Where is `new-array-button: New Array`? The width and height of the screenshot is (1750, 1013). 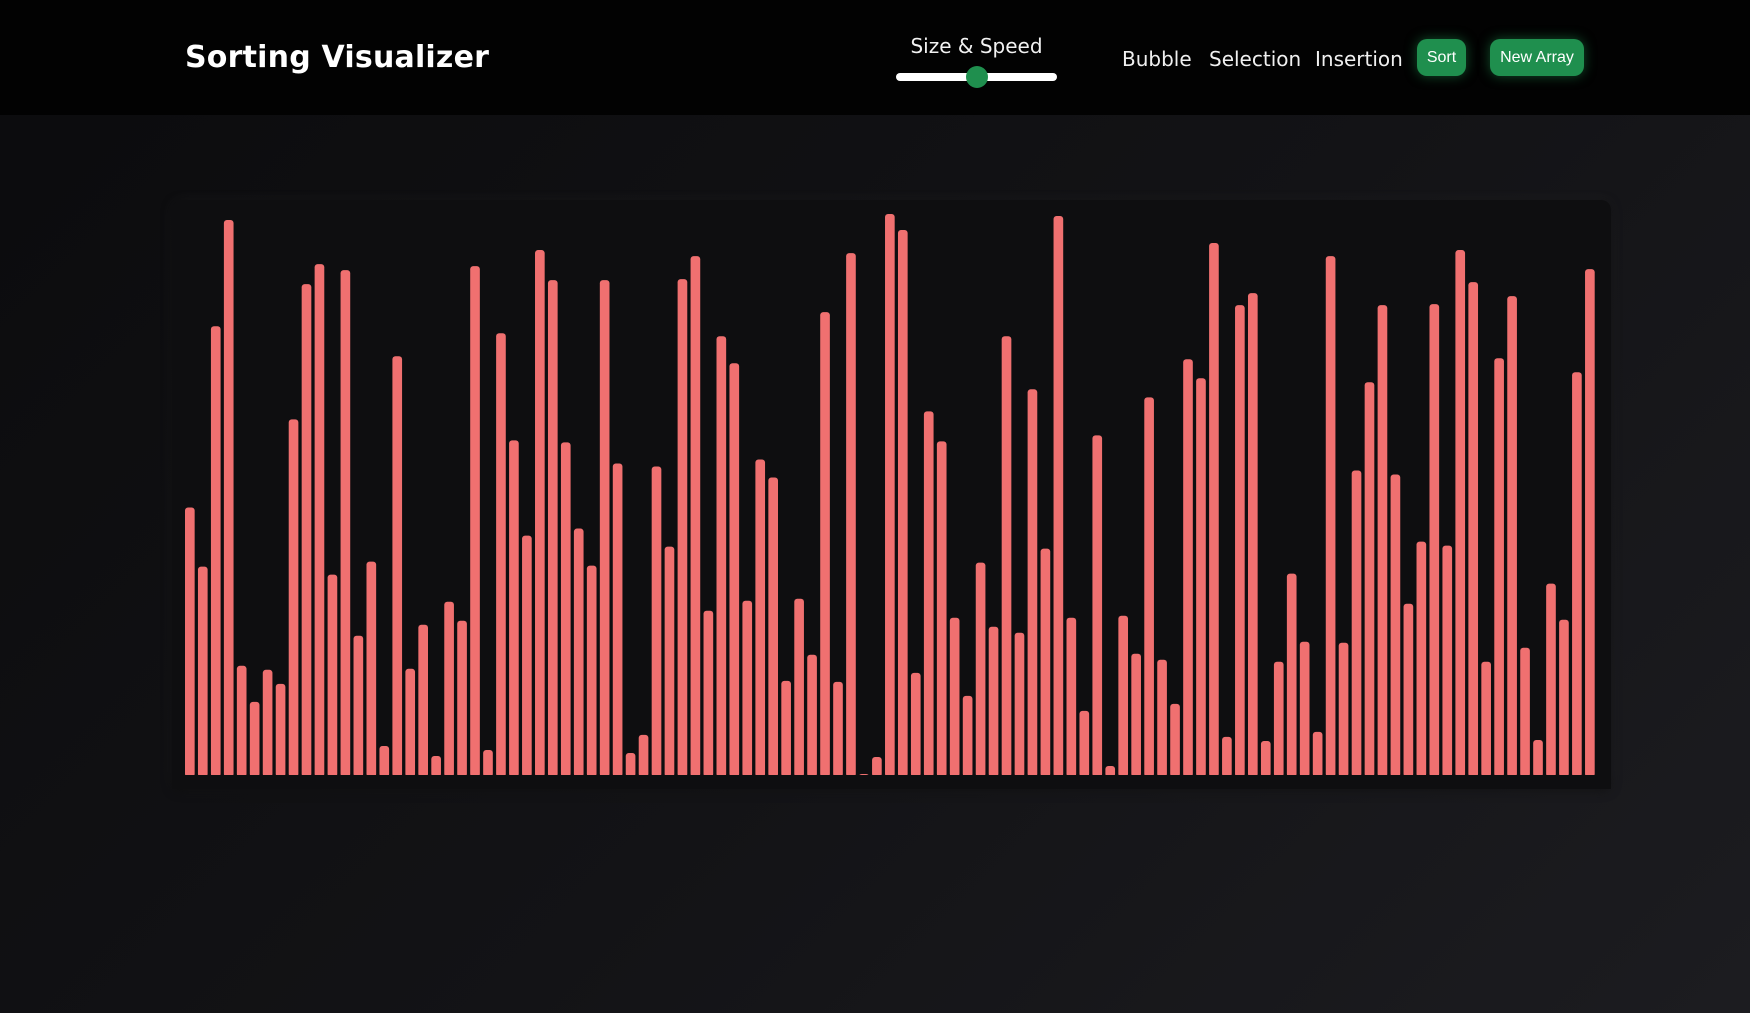 new-array-button: New Array is located at coordinates (1537, 57).